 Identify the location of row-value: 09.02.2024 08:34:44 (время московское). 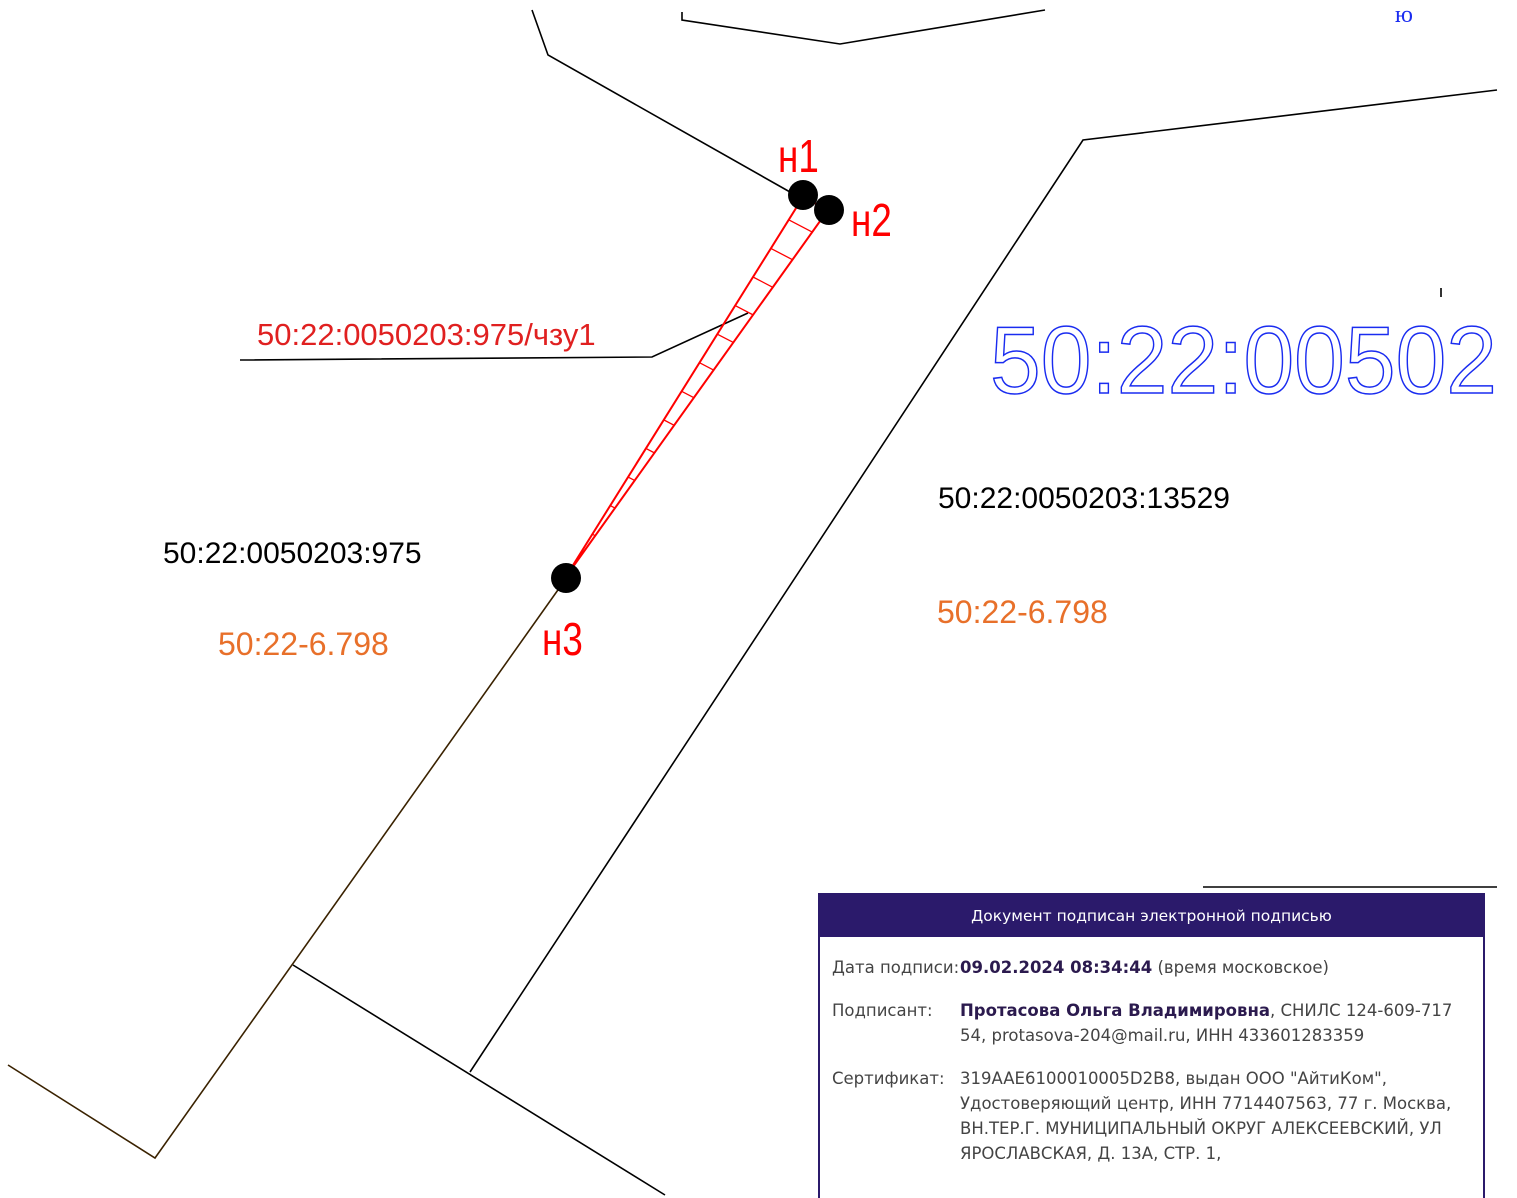
(1215, 967).